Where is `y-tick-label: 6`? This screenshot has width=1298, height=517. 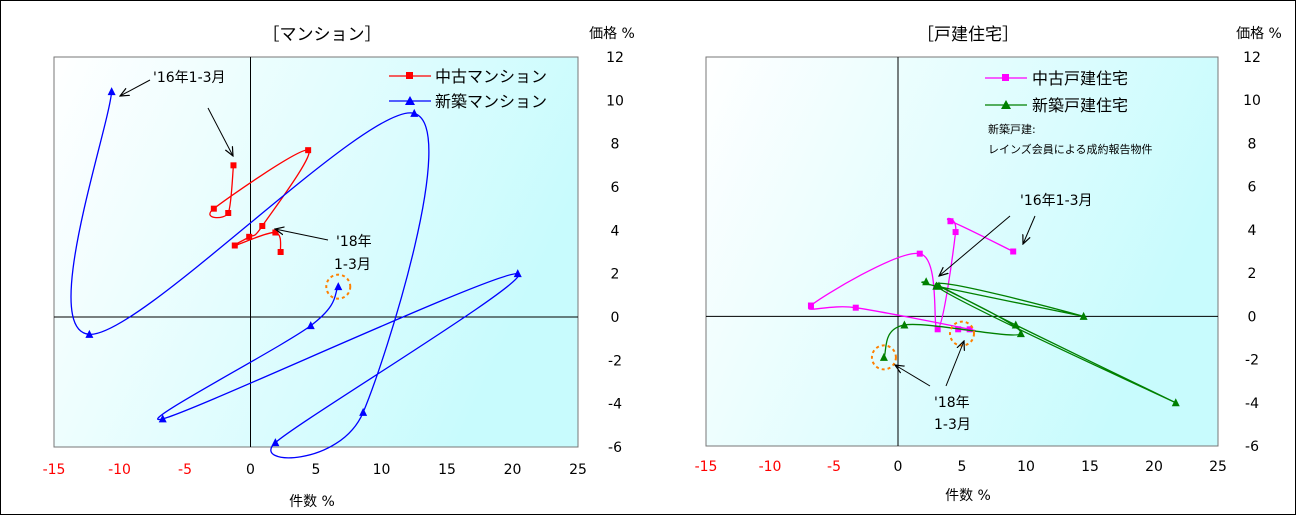
y-tick-label: 6 is located at coordinates (615, 188).